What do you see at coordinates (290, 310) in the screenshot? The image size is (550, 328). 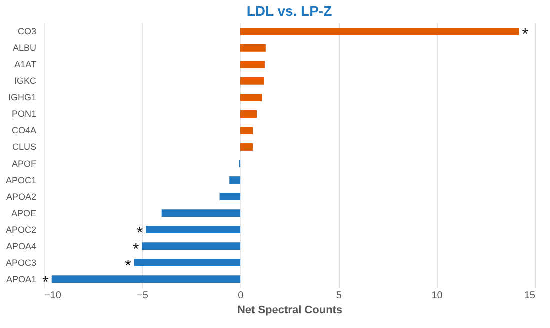 I see `x-axis-title: Net Spectral Counts` at bounding box center [290, 310].